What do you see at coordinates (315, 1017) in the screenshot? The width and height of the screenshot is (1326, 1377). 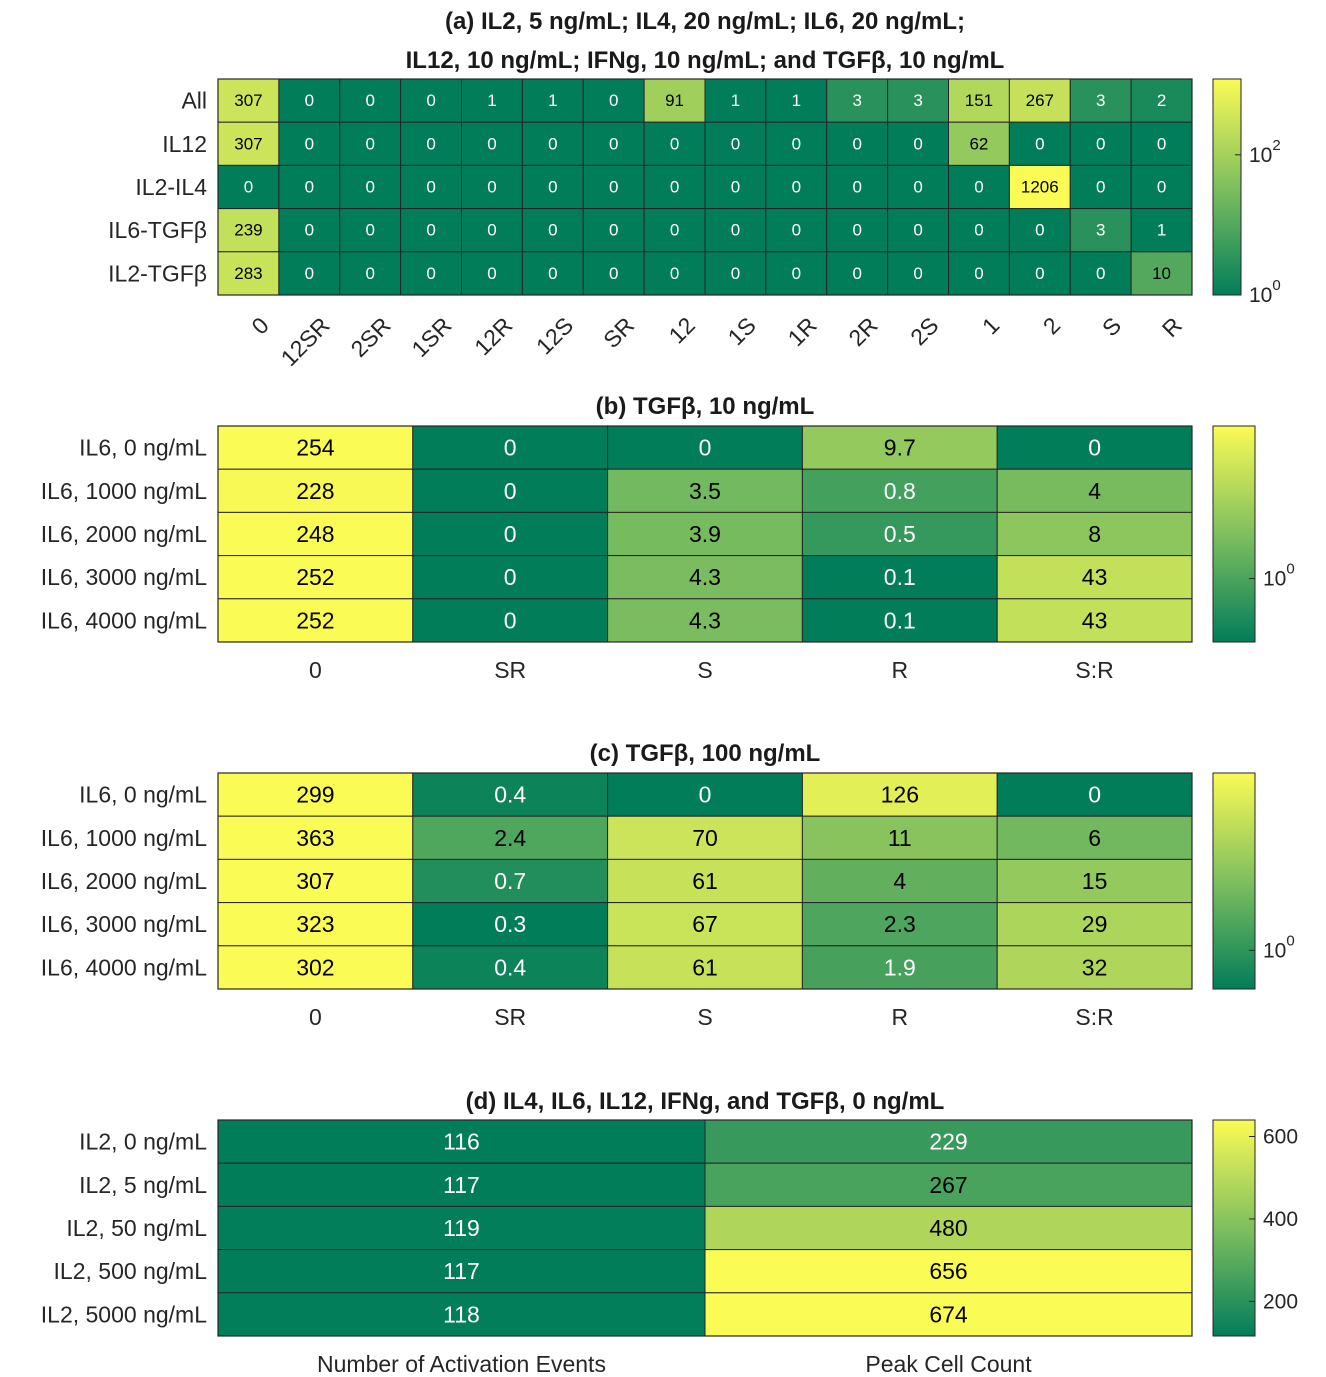 I see `column-label: 0` at bounding box center [315, 1017].